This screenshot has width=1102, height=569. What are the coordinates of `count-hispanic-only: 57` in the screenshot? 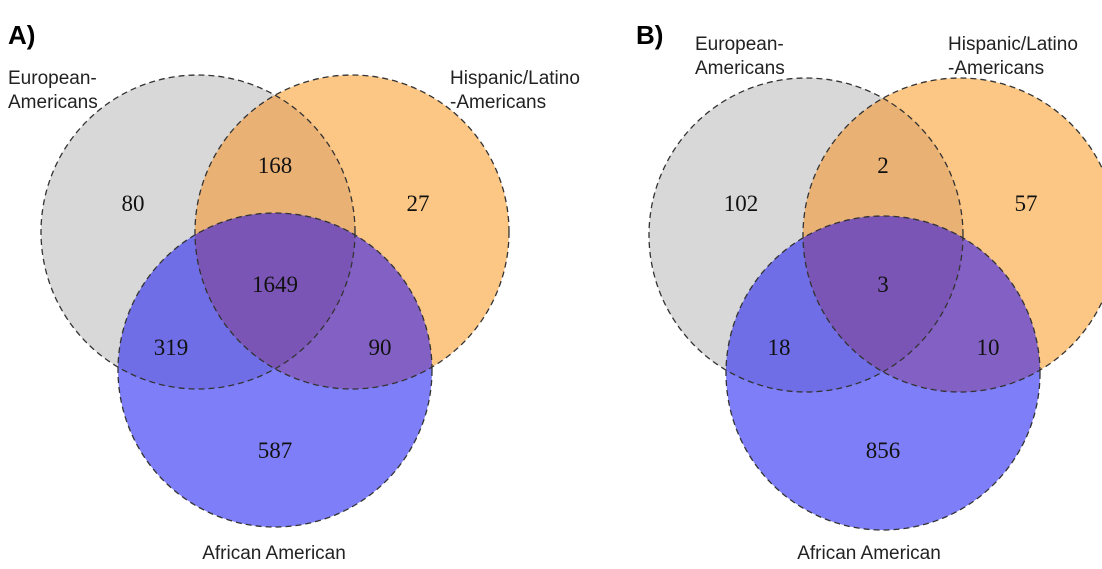 It's located at (1026, 203).